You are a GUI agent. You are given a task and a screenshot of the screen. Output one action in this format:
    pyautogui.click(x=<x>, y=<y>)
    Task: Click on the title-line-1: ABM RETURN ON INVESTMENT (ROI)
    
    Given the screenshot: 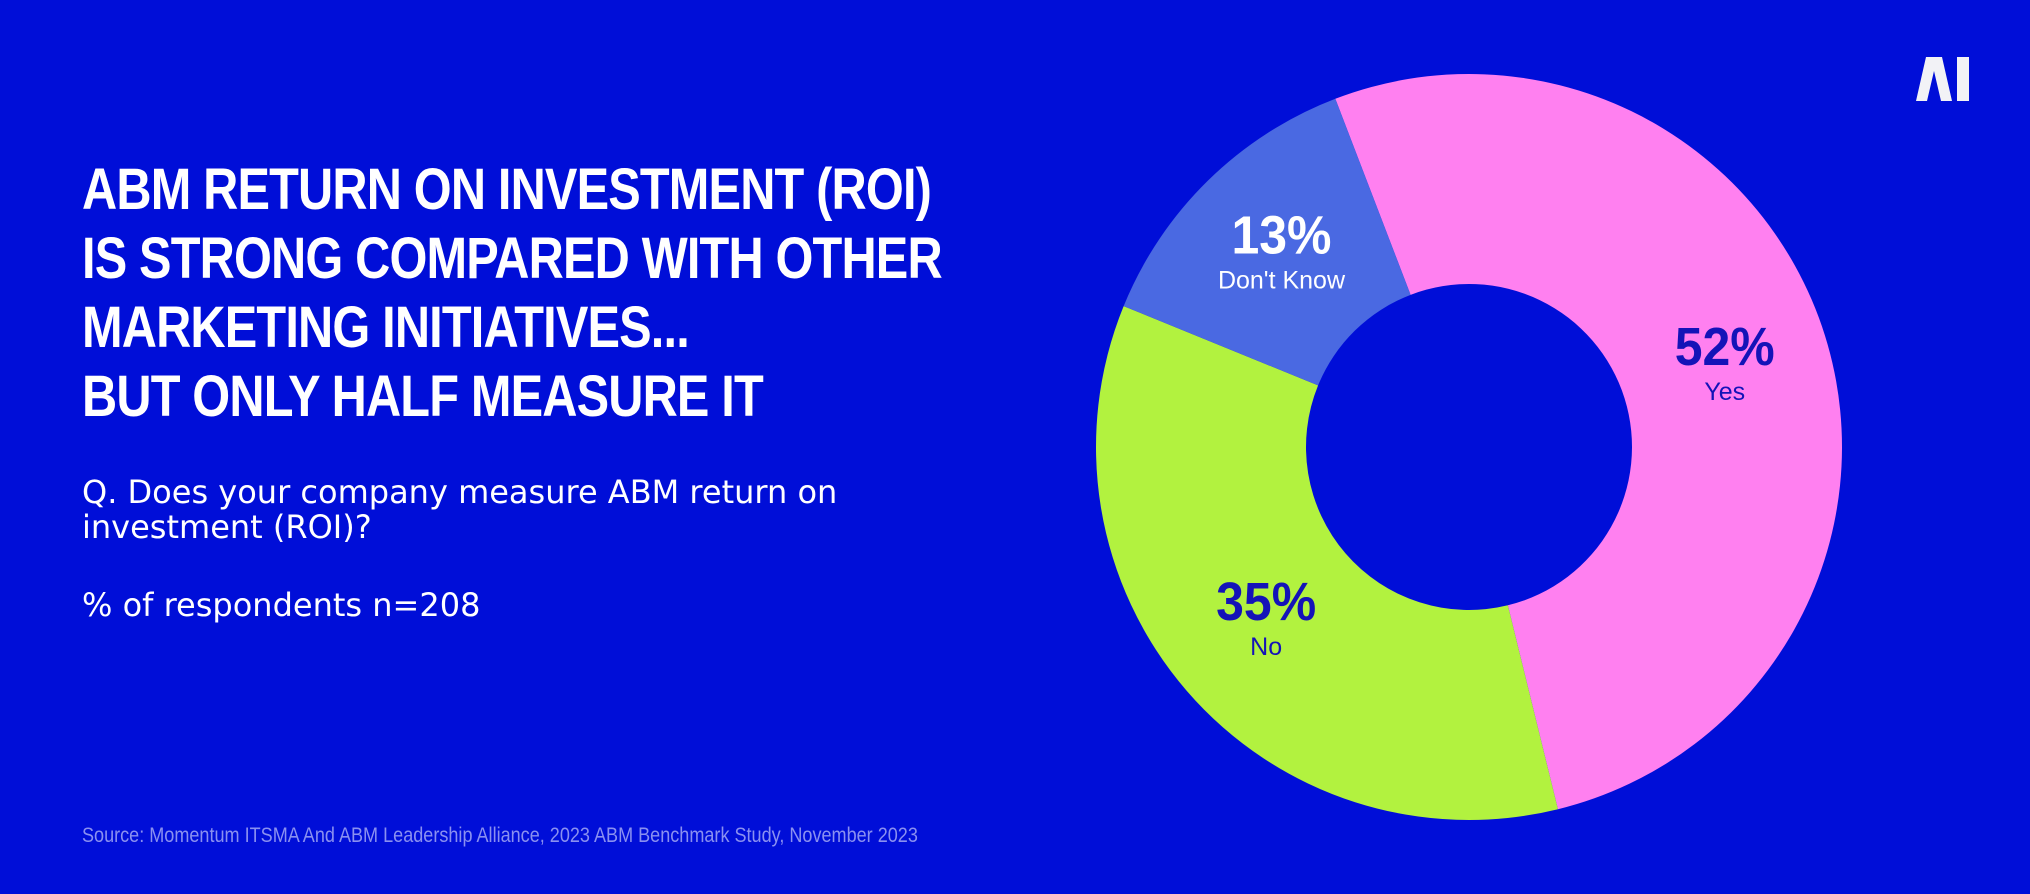 What is the action you would take?
    pyautogui.click(x=507, y=189)
    